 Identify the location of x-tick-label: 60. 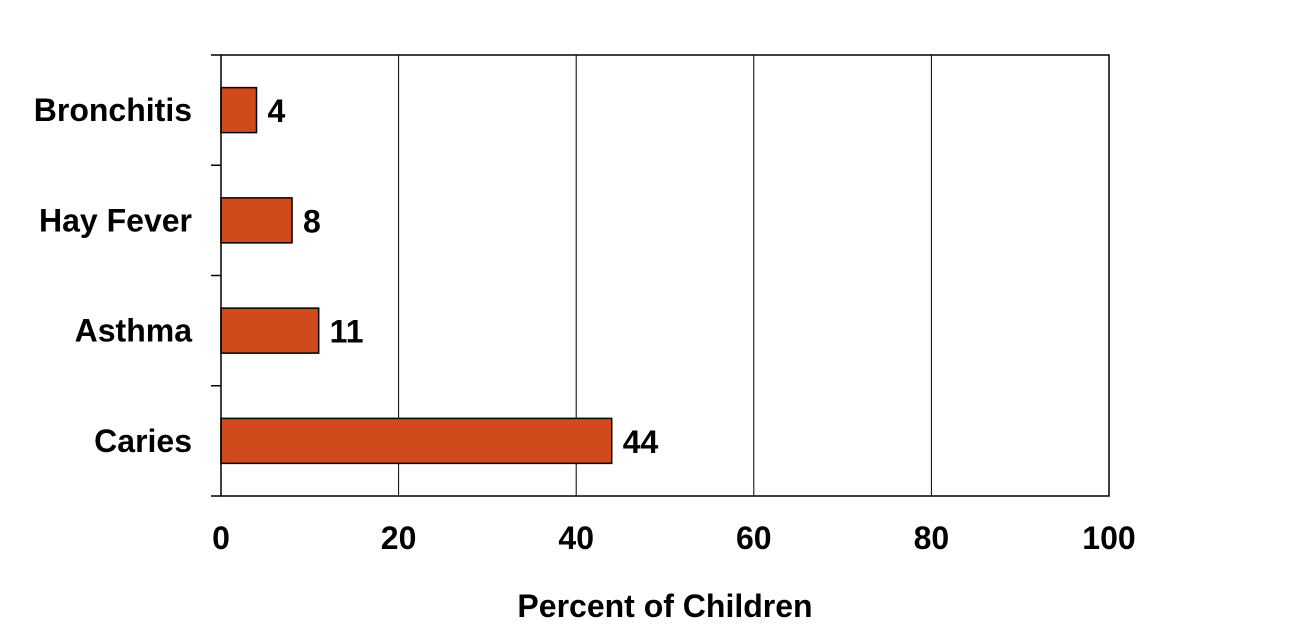
(754, 538).